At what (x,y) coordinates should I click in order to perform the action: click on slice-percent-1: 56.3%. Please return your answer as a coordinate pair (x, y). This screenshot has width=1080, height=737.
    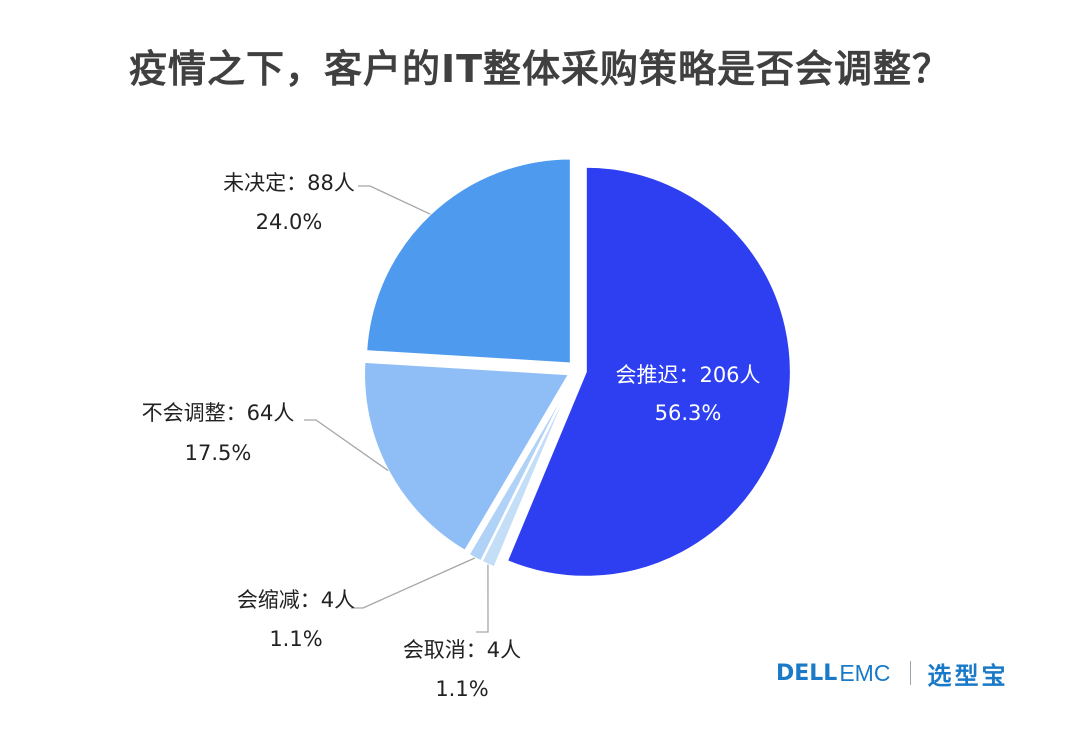
    Looking at the image, I should click on (688, 413).